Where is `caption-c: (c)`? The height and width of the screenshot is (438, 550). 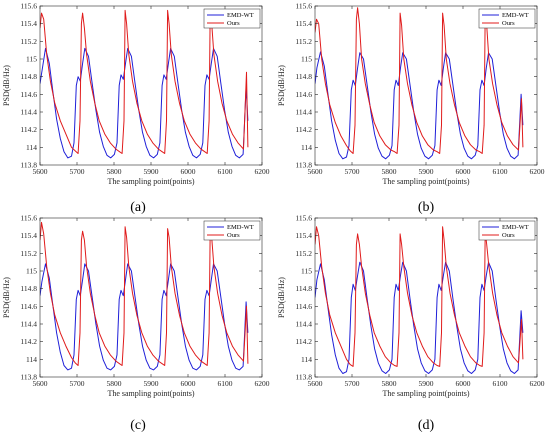
caption-c: (c) is located at coordinates (138, 425).